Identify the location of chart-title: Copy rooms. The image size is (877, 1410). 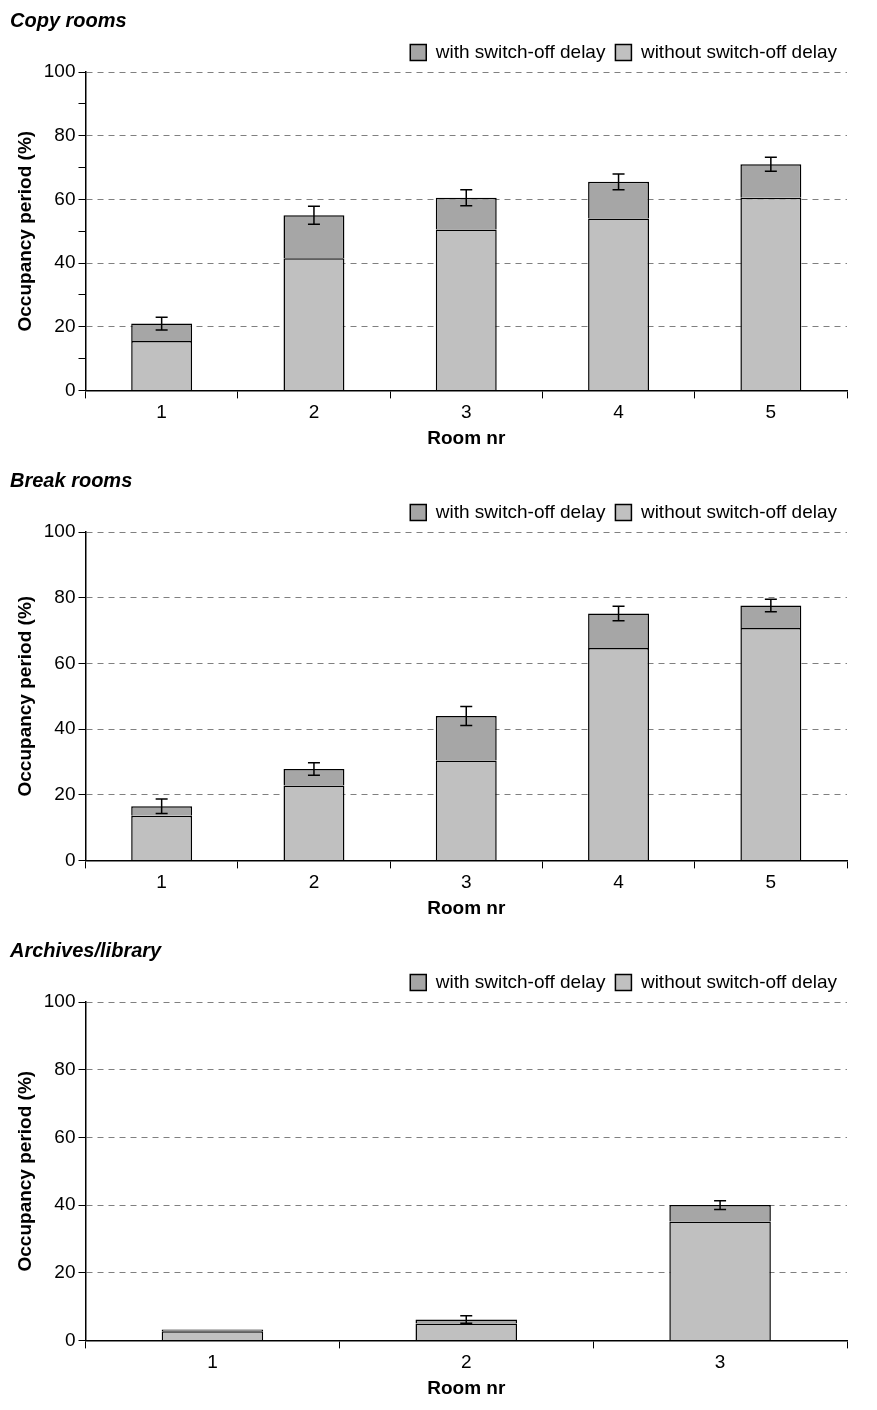
(68, 19).